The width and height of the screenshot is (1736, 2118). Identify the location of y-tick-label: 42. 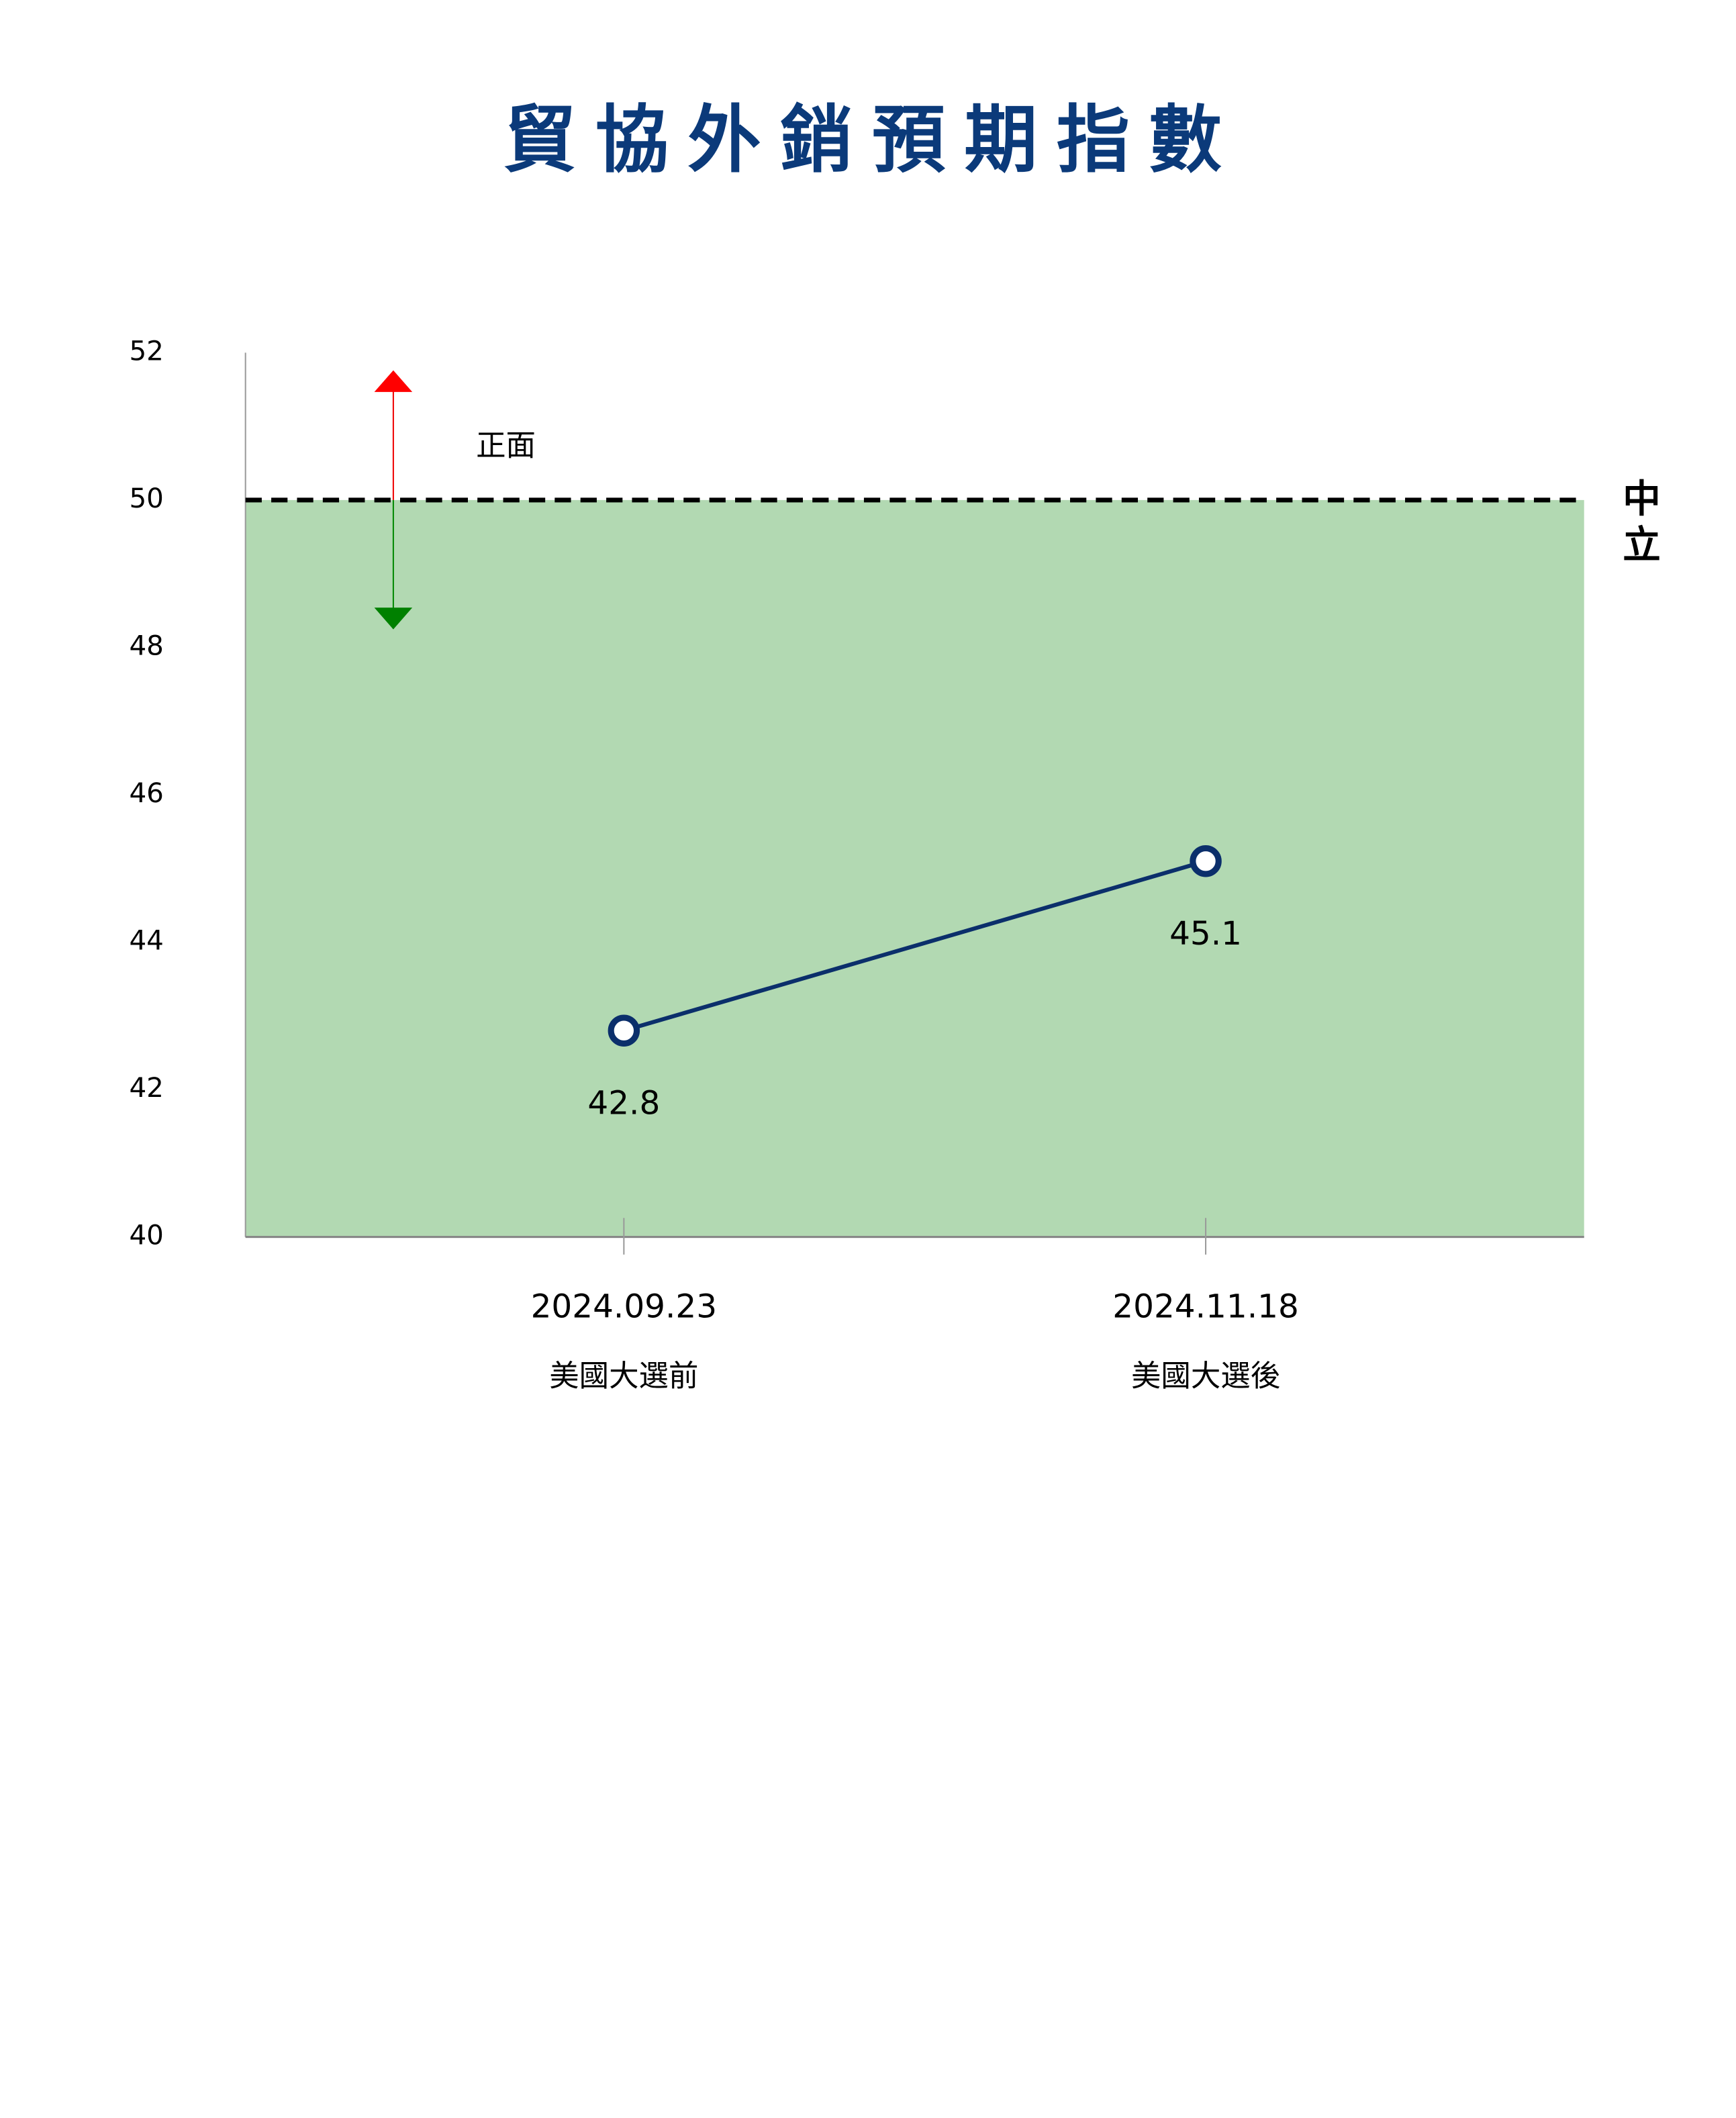
(146, 1087).